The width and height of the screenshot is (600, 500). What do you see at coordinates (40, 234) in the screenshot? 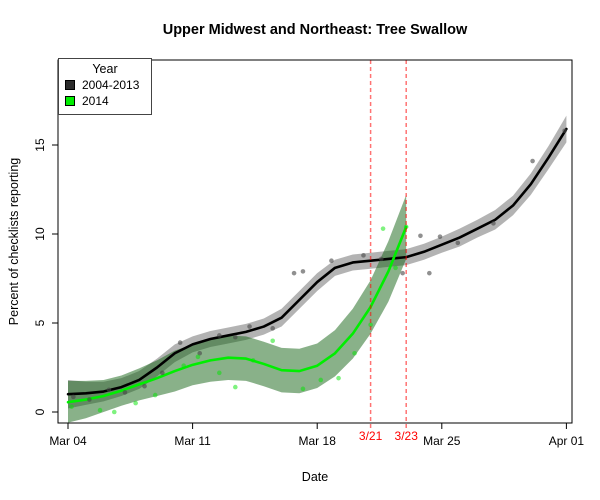
I see `y-tick-label: 10` at bounding box center [40, 234].